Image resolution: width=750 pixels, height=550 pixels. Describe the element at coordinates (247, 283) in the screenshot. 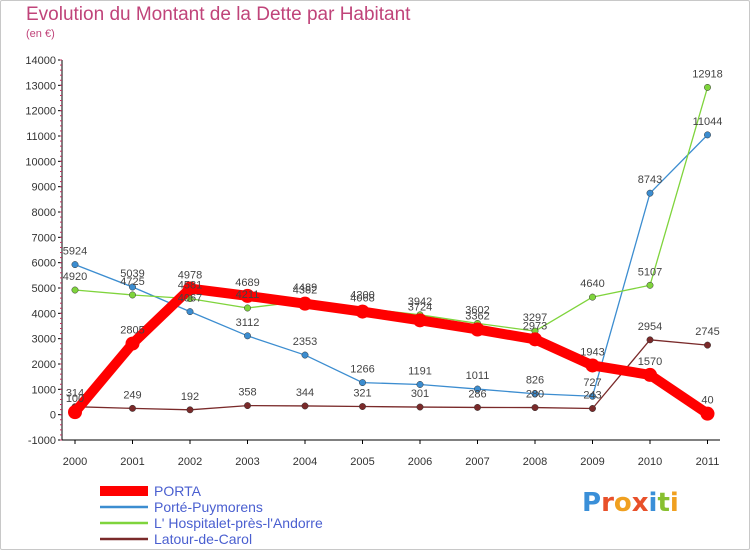

I see `data-label: 4689` at that location.